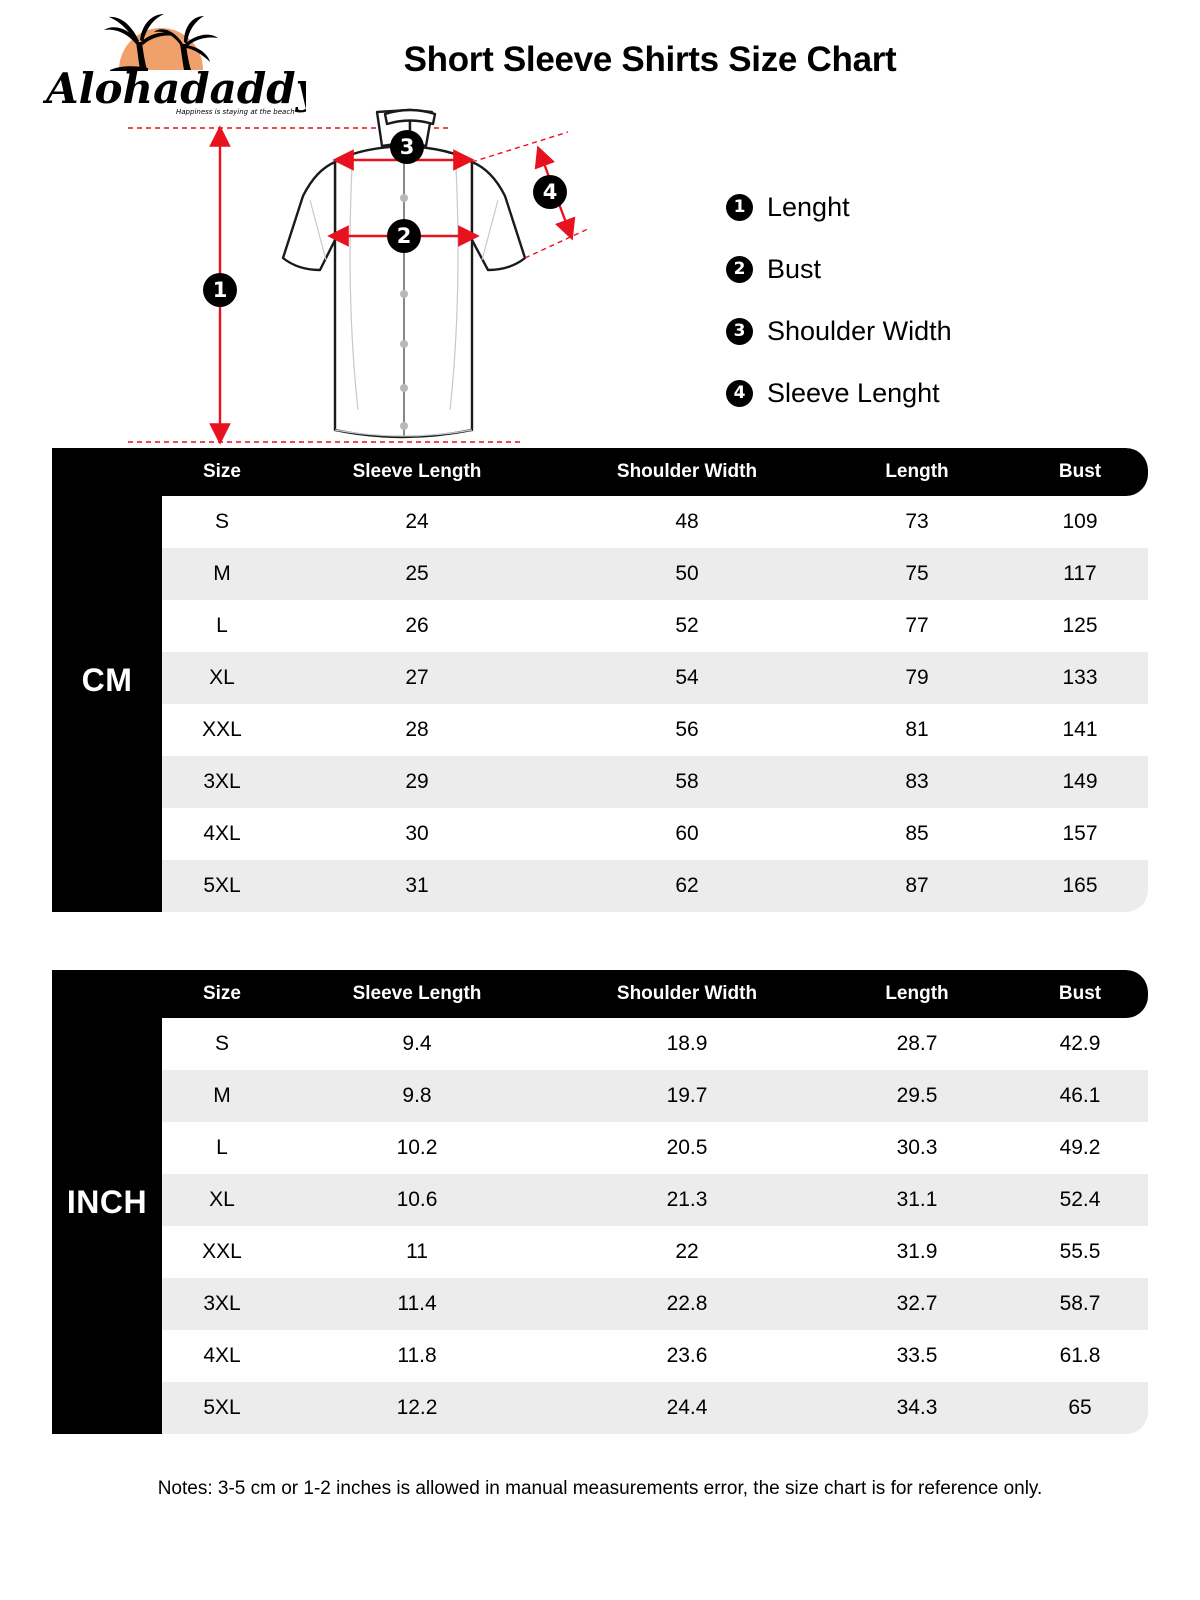  I want to click on cell-sleeve: 26, so click(417, 625).